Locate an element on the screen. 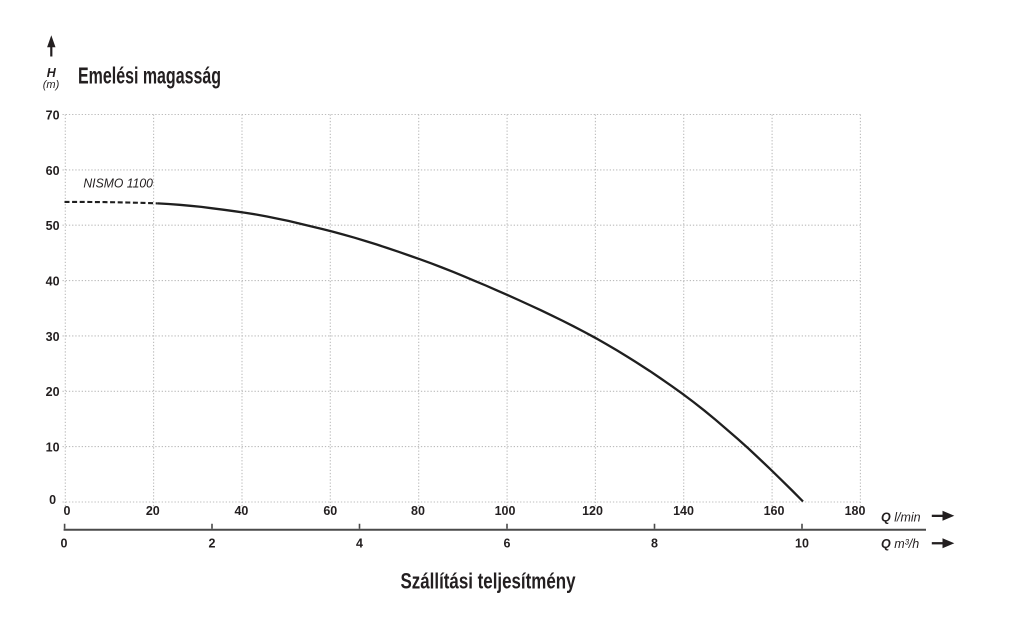  svg-text: 180 is located at coordinates (855, 511).